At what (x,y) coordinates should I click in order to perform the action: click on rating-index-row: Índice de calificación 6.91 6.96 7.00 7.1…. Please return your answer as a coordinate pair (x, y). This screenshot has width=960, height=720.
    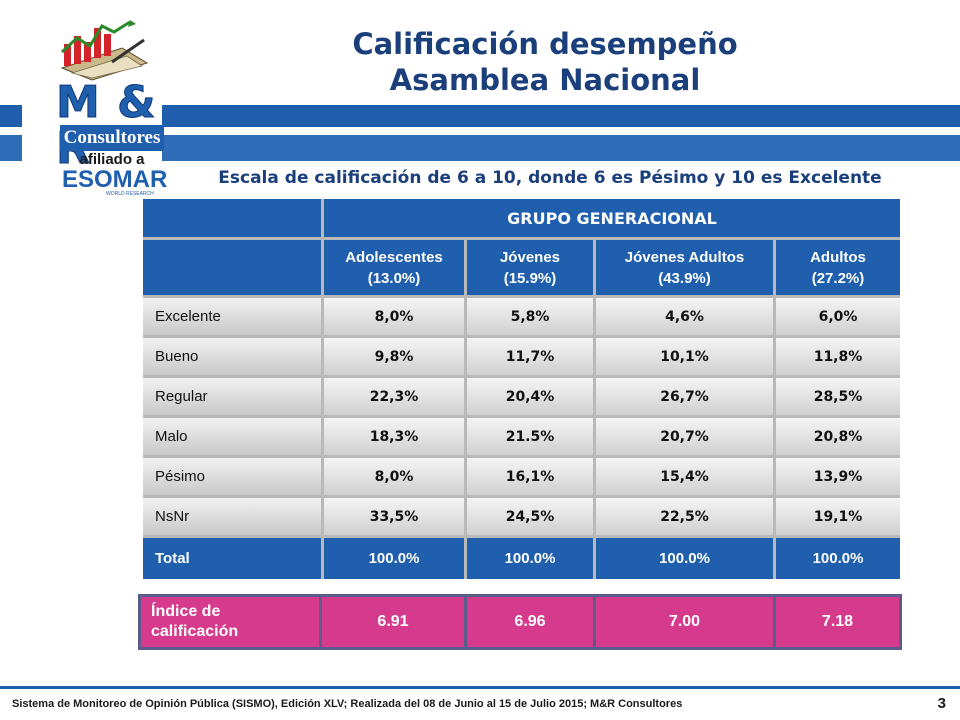
    Looking at the image, I should click on (520, 622).